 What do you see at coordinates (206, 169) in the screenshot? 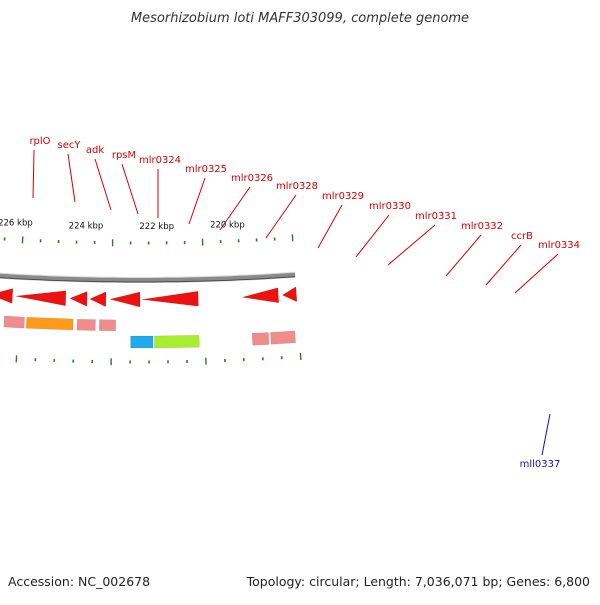
I see `gene-label-mlr0325: mlr0325` at bounding box center [206, 169].